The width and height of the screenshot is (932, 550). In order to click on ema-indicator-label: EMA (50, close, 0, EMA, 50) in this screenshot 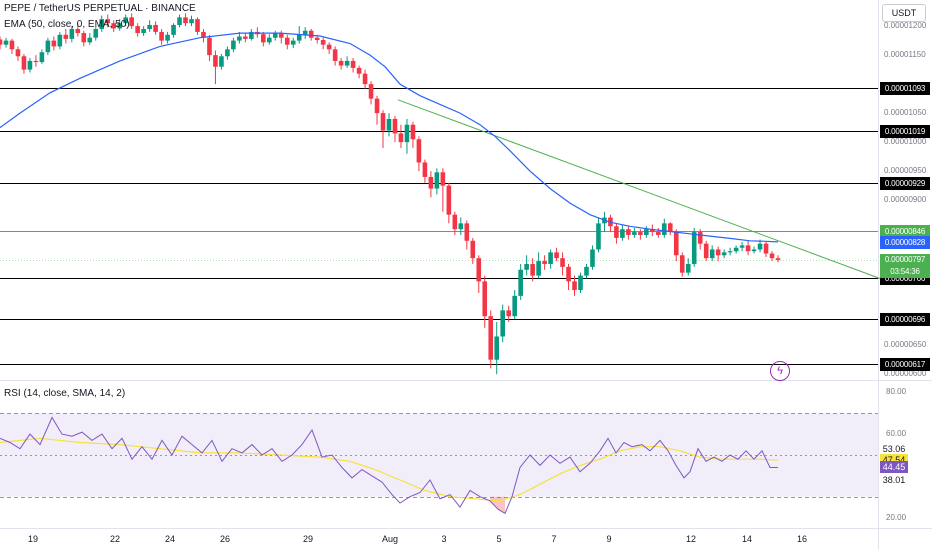, I will do `click(67, 24)`.